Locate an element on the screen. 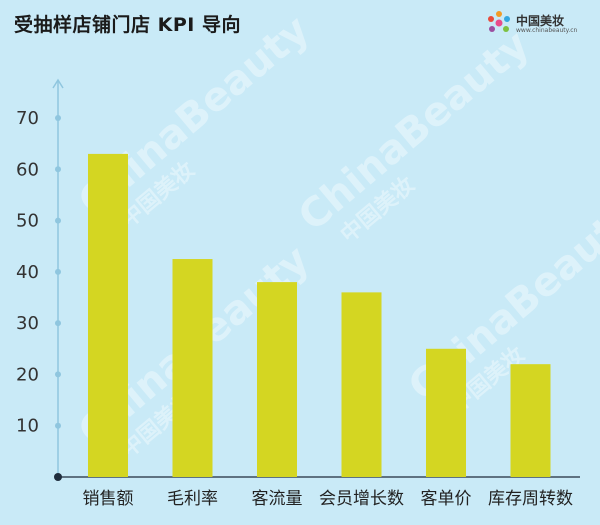  y-axis-arrow is located at coordinates (58, 83).